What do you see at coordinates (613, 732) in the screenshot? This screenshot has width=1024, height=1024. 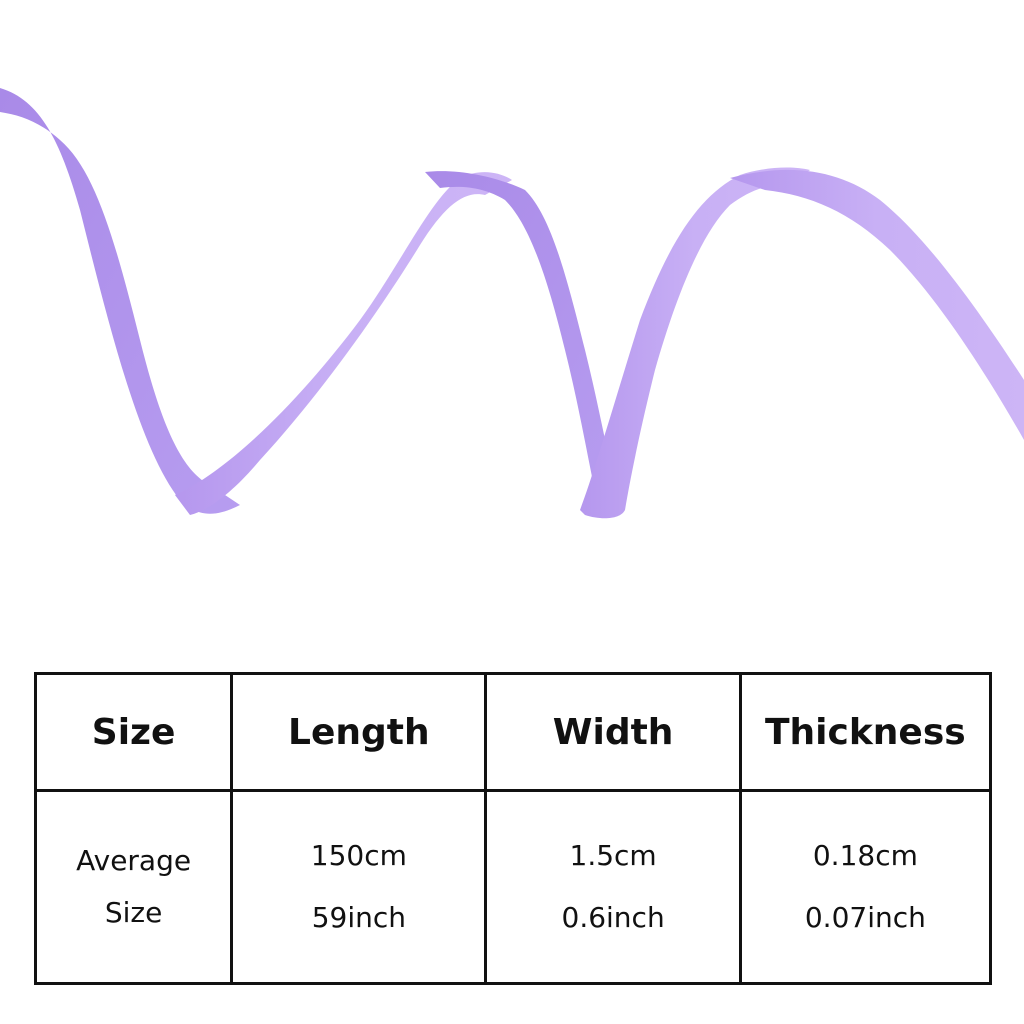 I see `header-width: Width` at bounding box center [613, 732].